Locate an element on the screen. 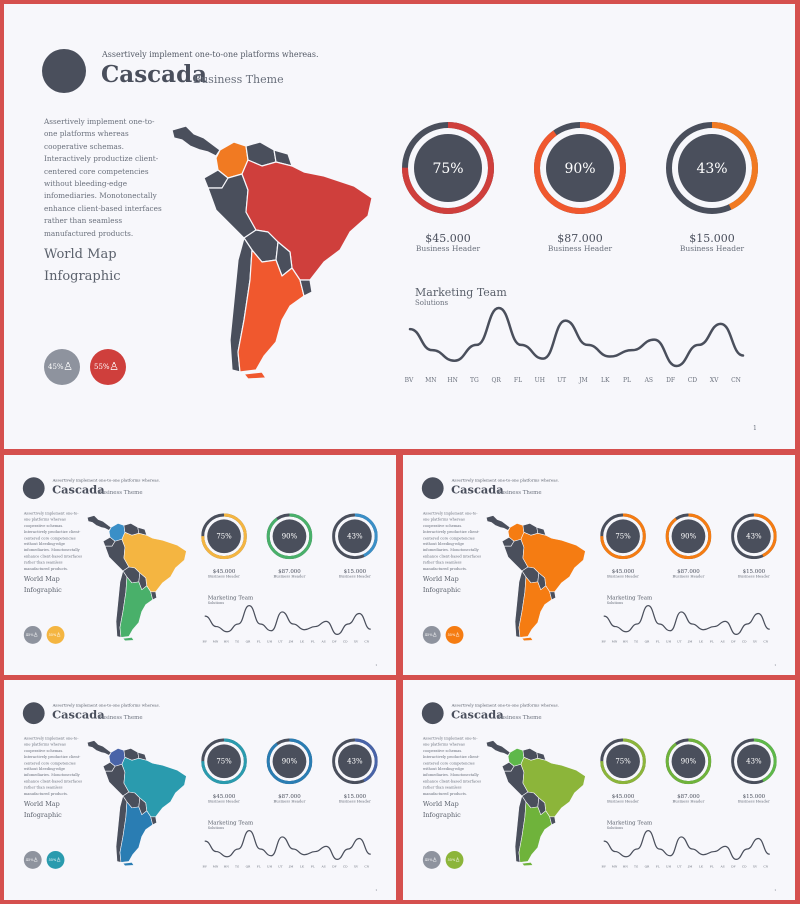 The image size is (800, 904). argentina-region is located at coordinates (136, 832).